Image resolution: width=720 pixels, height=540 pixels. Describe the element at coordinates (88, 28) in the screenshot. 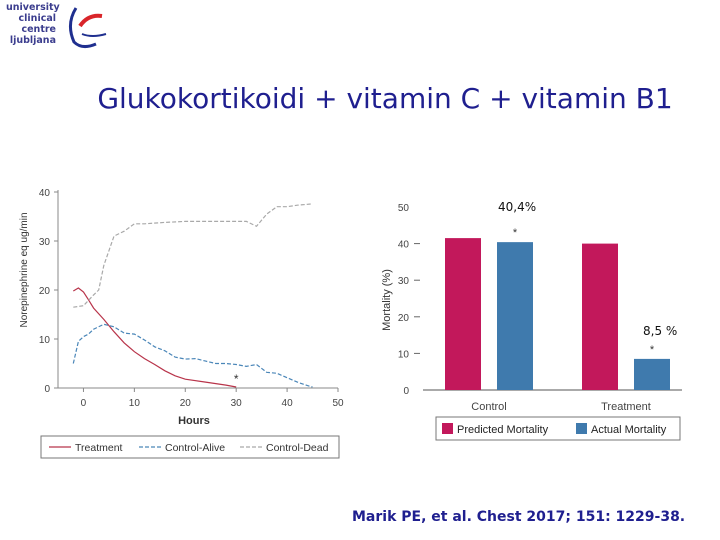

I see `logo-mark-icon` at that location.